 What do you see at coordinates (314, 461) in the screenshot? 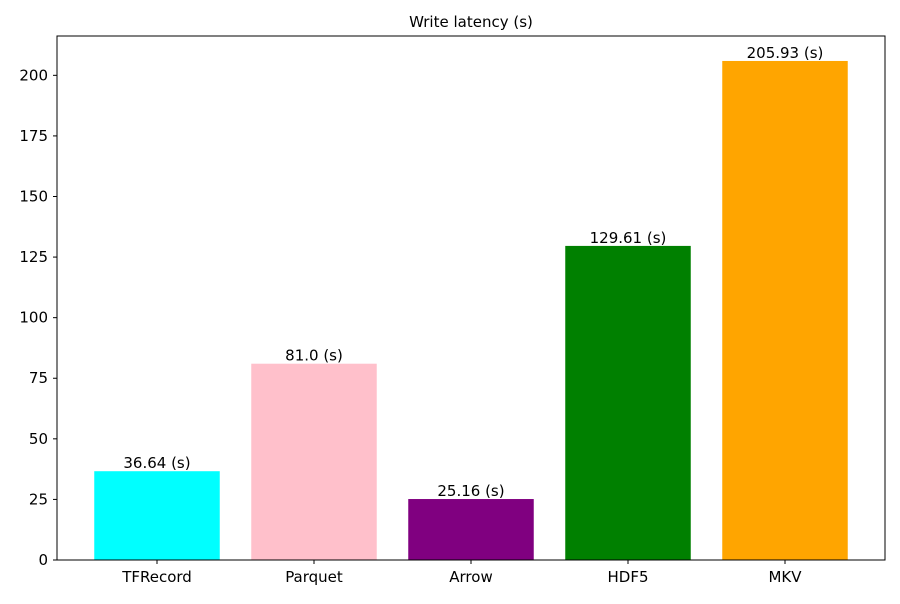
I see `bar-parquet` at bounding box center [314, 461].